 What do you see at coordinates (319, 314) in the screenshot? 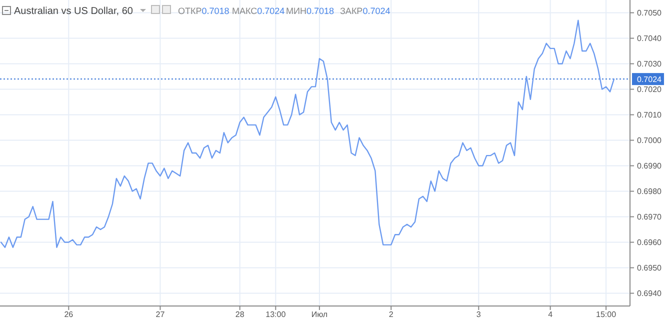
I see `x-tick-label: Июл` at bounding box center [319, 314].